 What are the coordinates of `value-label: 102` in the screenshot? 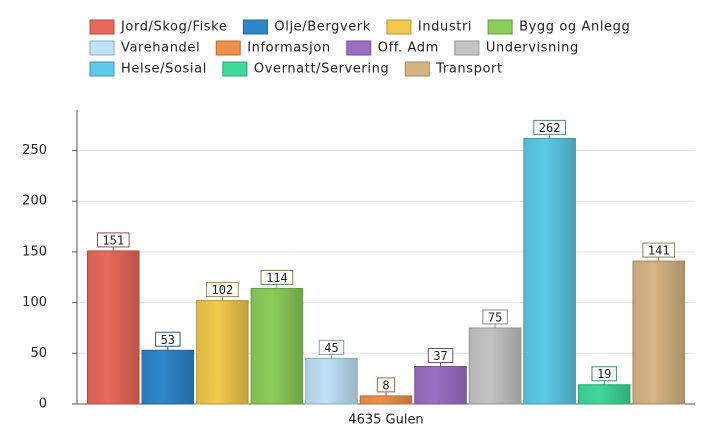 It's located at (223, 290).